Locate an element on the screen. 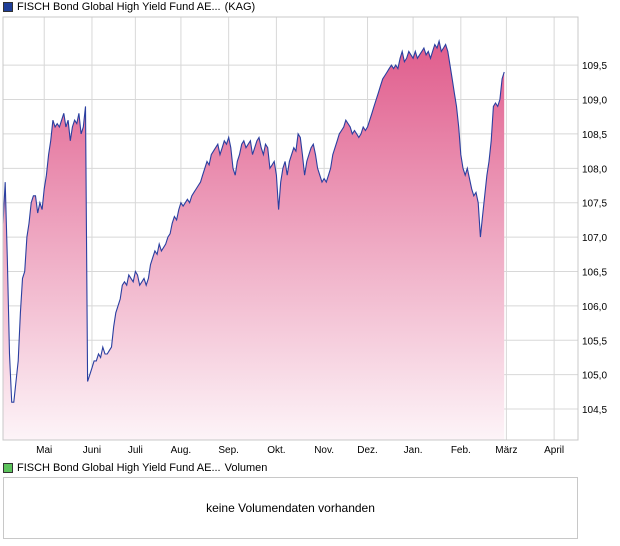  y-tick-label: 105,5 is located at coordinates (594, 341).